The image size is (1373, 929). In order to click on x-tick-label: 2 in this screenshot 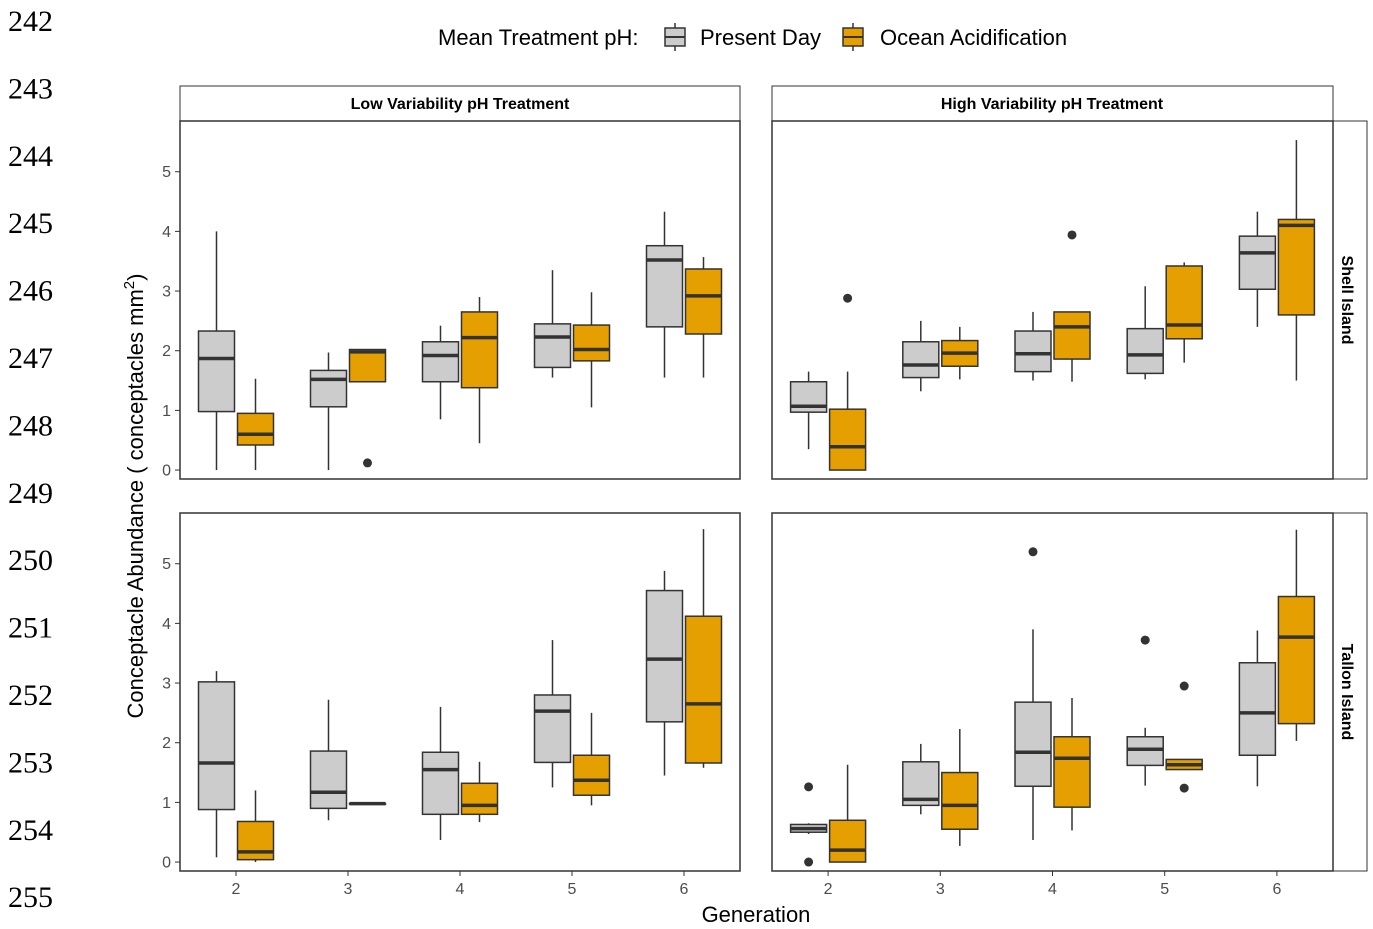, I will do `click(236, 889)`.